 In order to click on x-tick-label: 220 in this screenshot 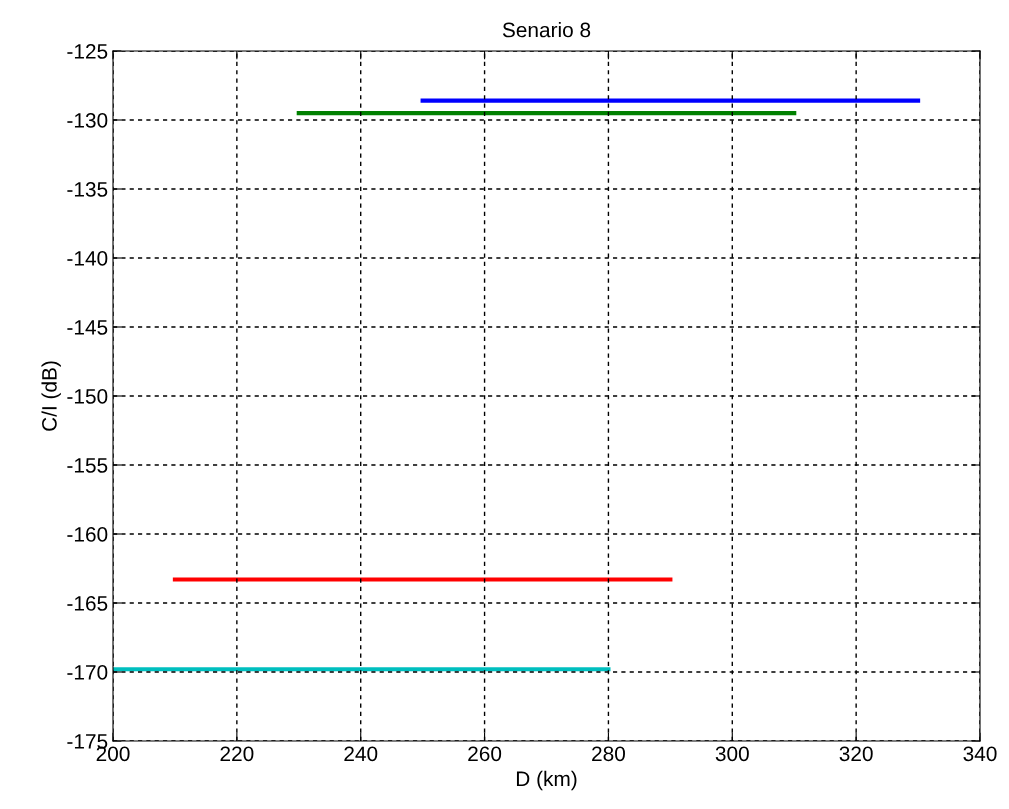, I will do `click(237, 754)`.